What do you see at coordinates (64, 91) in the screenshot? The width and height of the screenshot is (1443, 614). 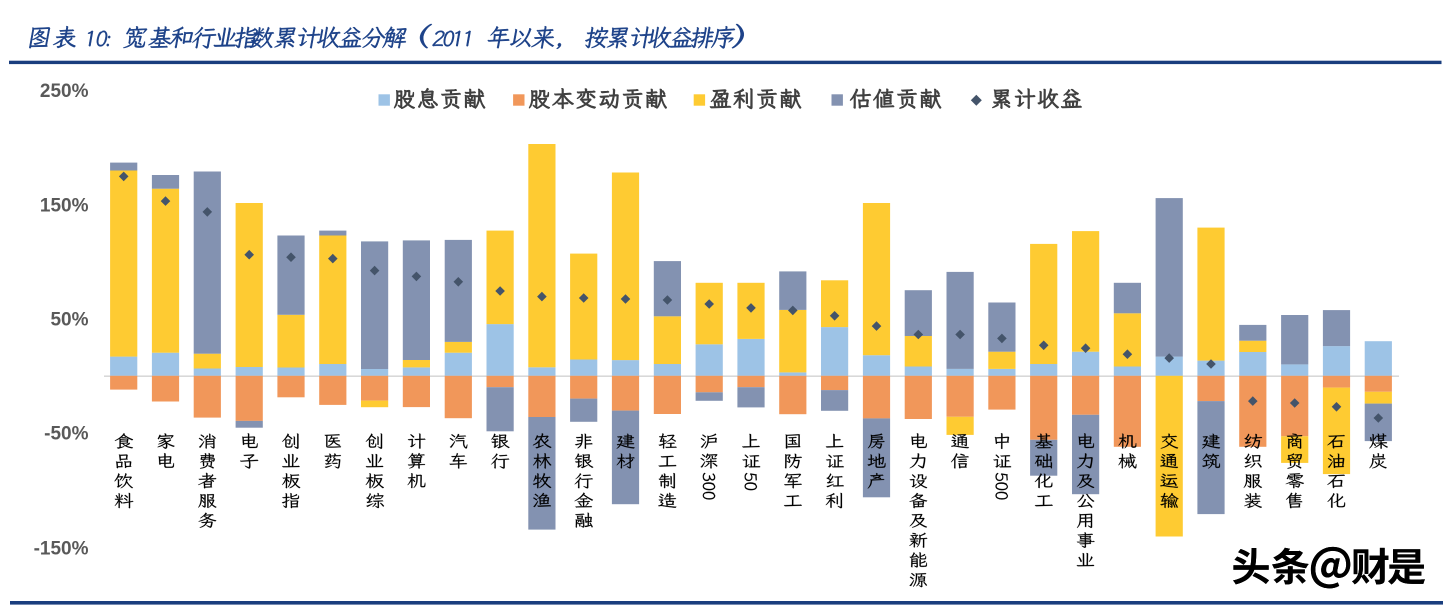 I see `svg-text: 250%` at bounding box center [64, 91].